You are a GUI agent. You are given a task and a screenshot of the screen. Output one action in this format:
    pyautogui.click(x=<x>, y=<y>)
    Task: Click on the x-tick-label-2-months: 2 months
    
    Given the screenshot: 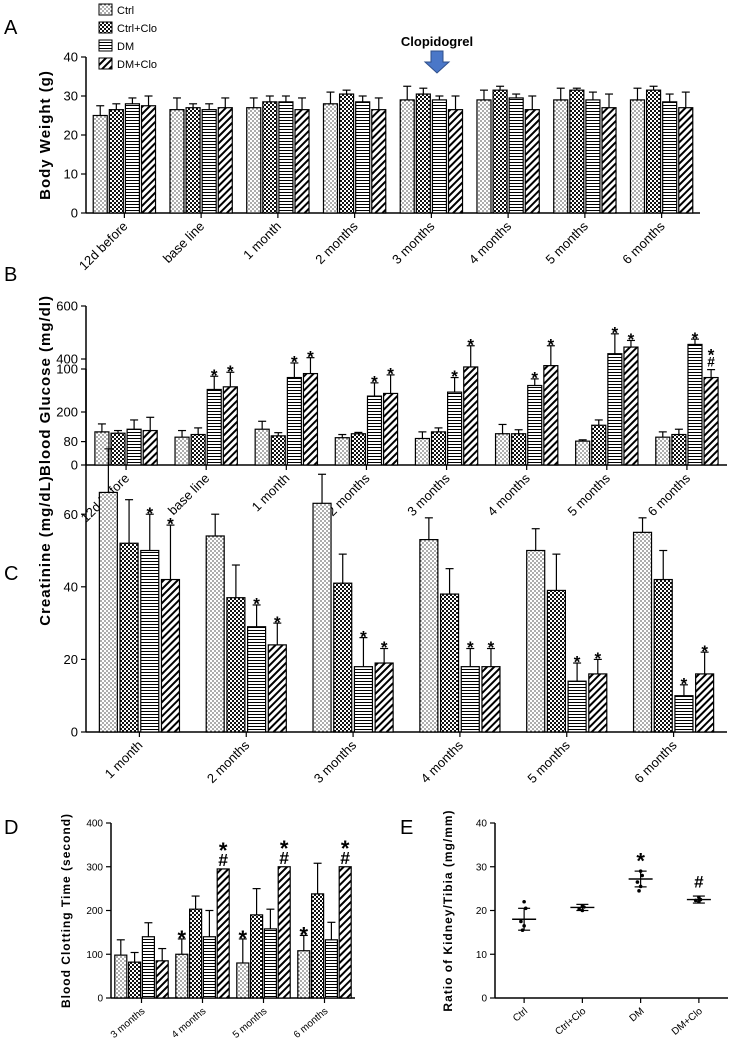 What is the action you would take?
    pyautogui.click(x=228, y=761)
    